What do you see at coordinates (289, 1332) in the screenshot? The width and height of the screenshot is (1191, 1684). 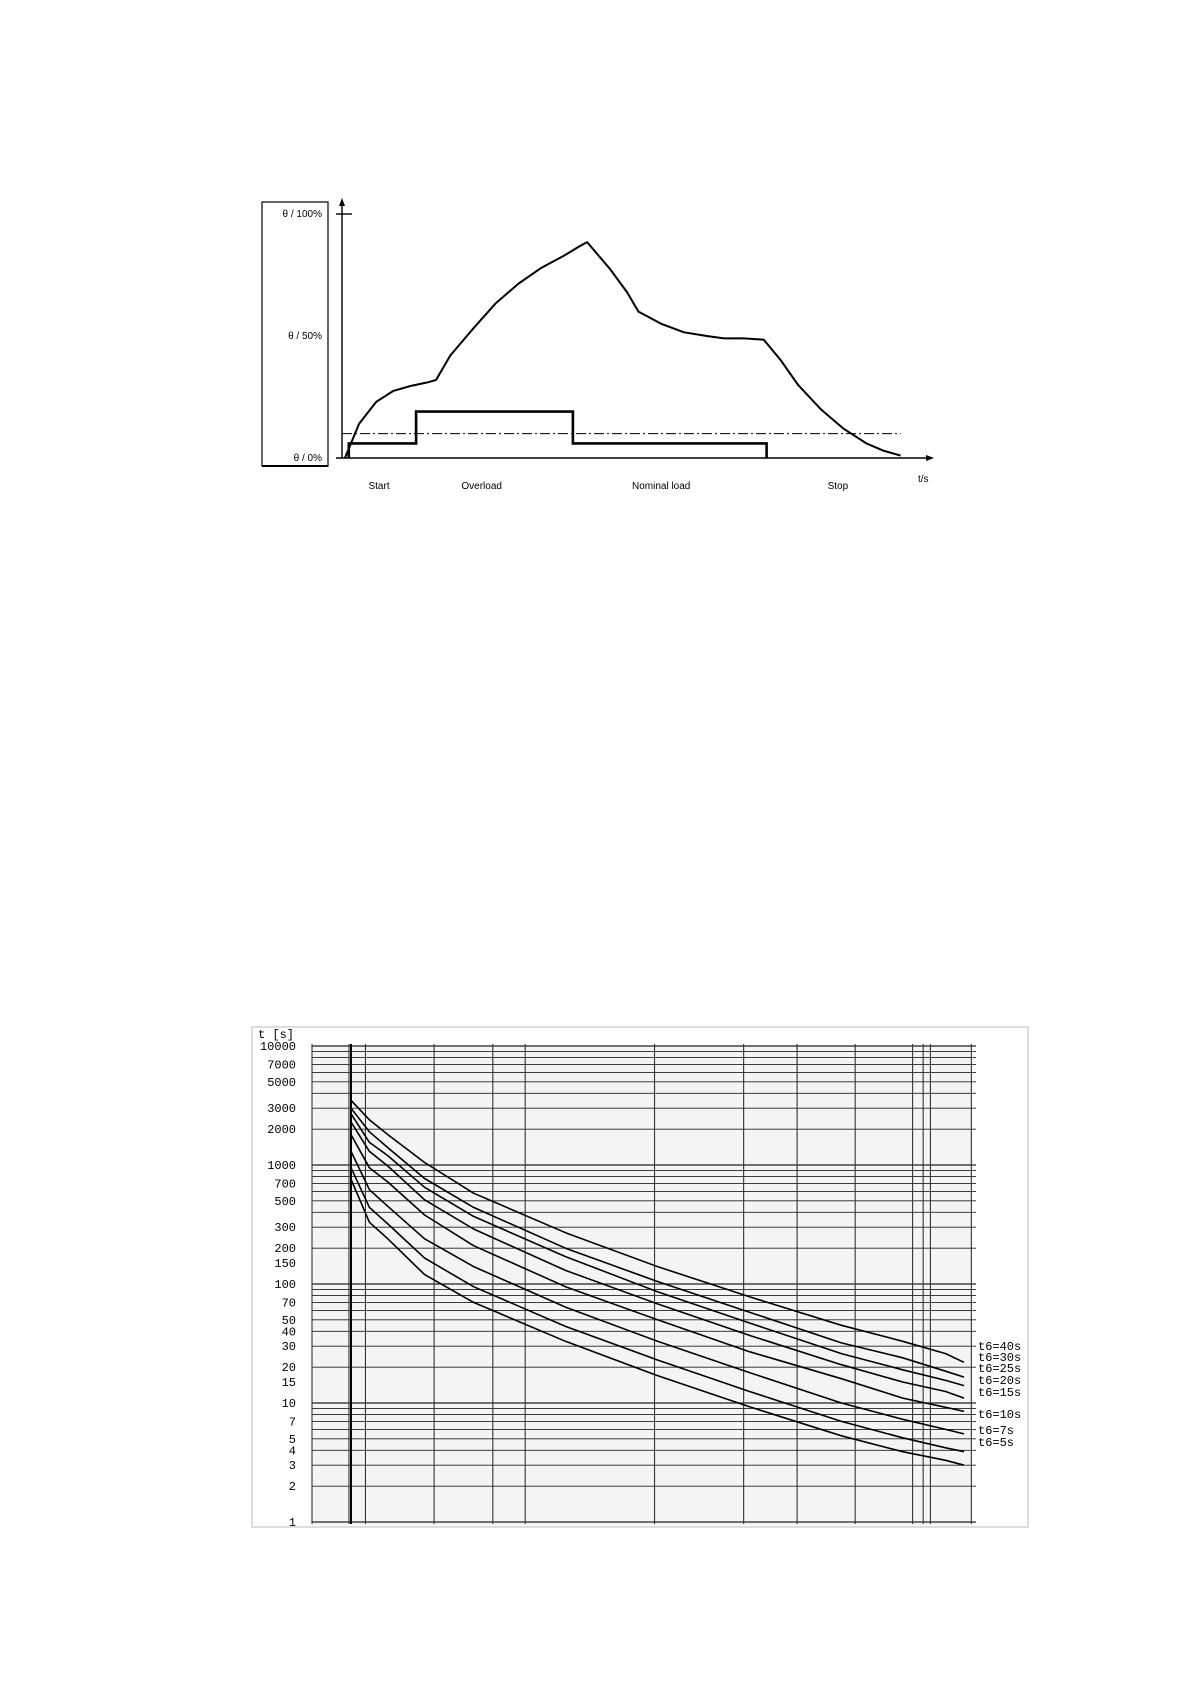 I see `y-tick-label: 40` at bounding box center [289, 1332].